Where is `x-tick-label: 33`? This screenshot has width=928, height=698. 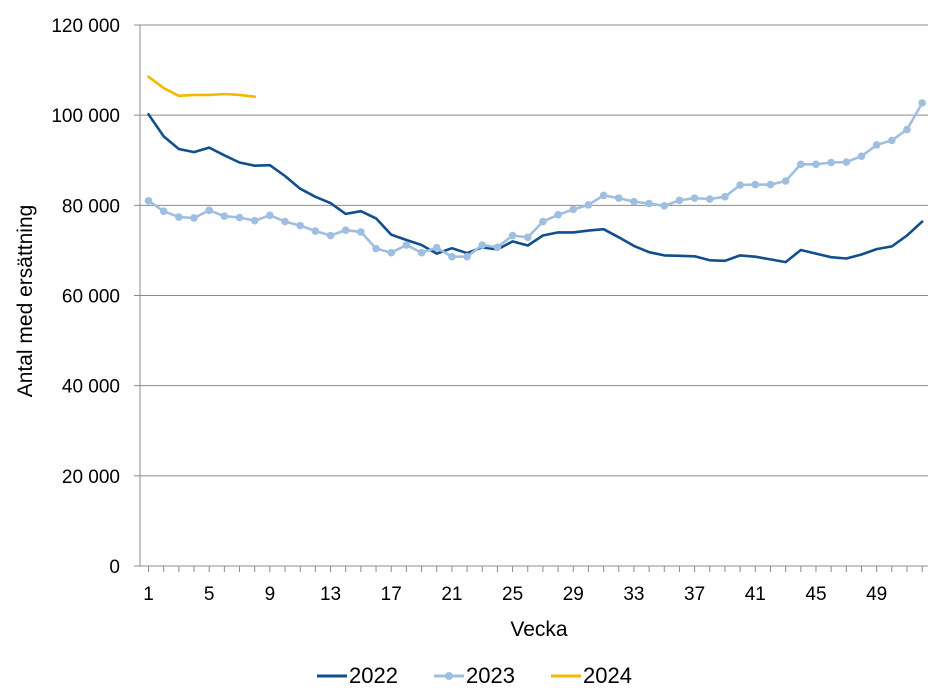 x-tick-label: 33 is located at coordinates (633, 594).